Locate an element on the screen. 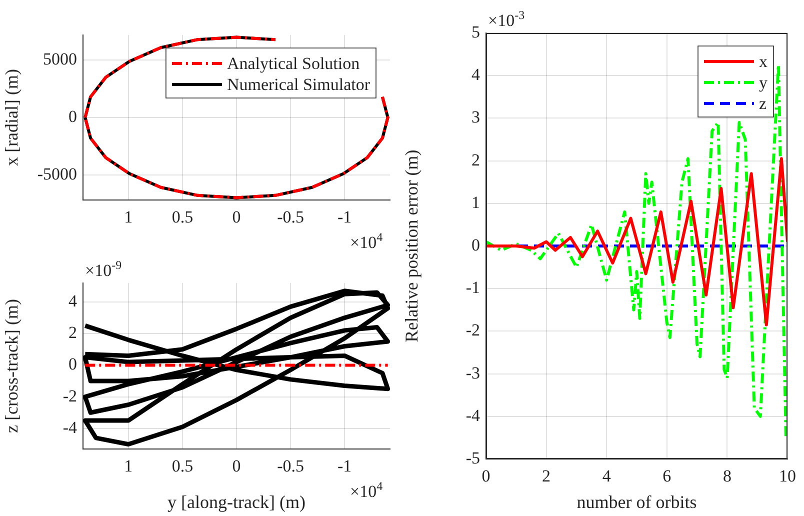 The image size is (804, 516). y-tick-label: -5000 is located at coordinates (57, 174).